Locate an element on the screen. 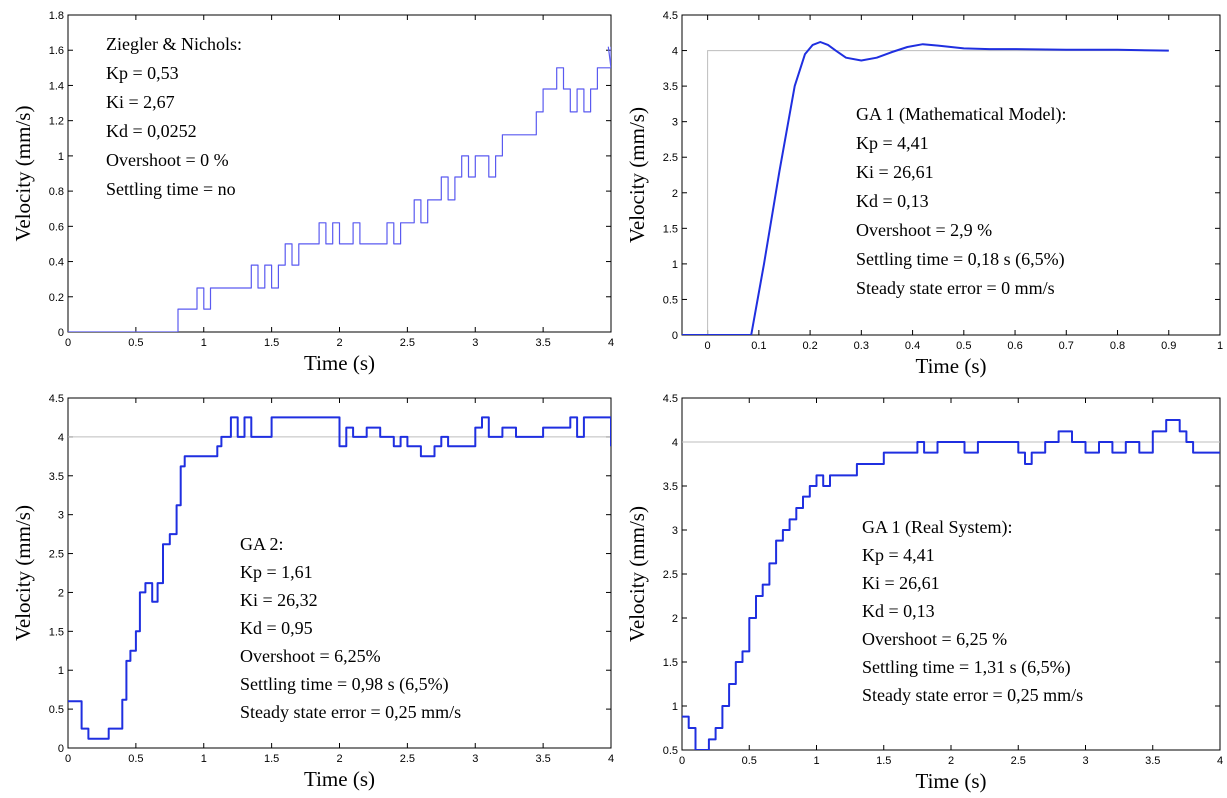  reference-line is located at coordinates (925, 192).